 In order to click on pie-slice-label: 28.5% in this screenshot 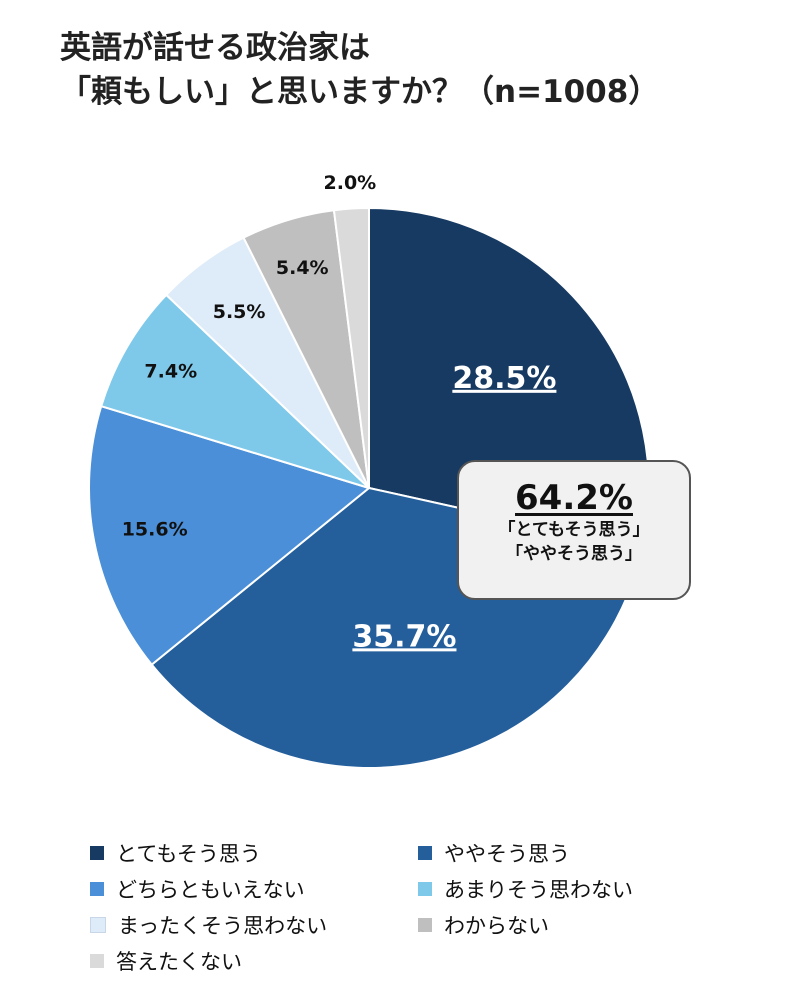, I will do `click(504, 378)`.